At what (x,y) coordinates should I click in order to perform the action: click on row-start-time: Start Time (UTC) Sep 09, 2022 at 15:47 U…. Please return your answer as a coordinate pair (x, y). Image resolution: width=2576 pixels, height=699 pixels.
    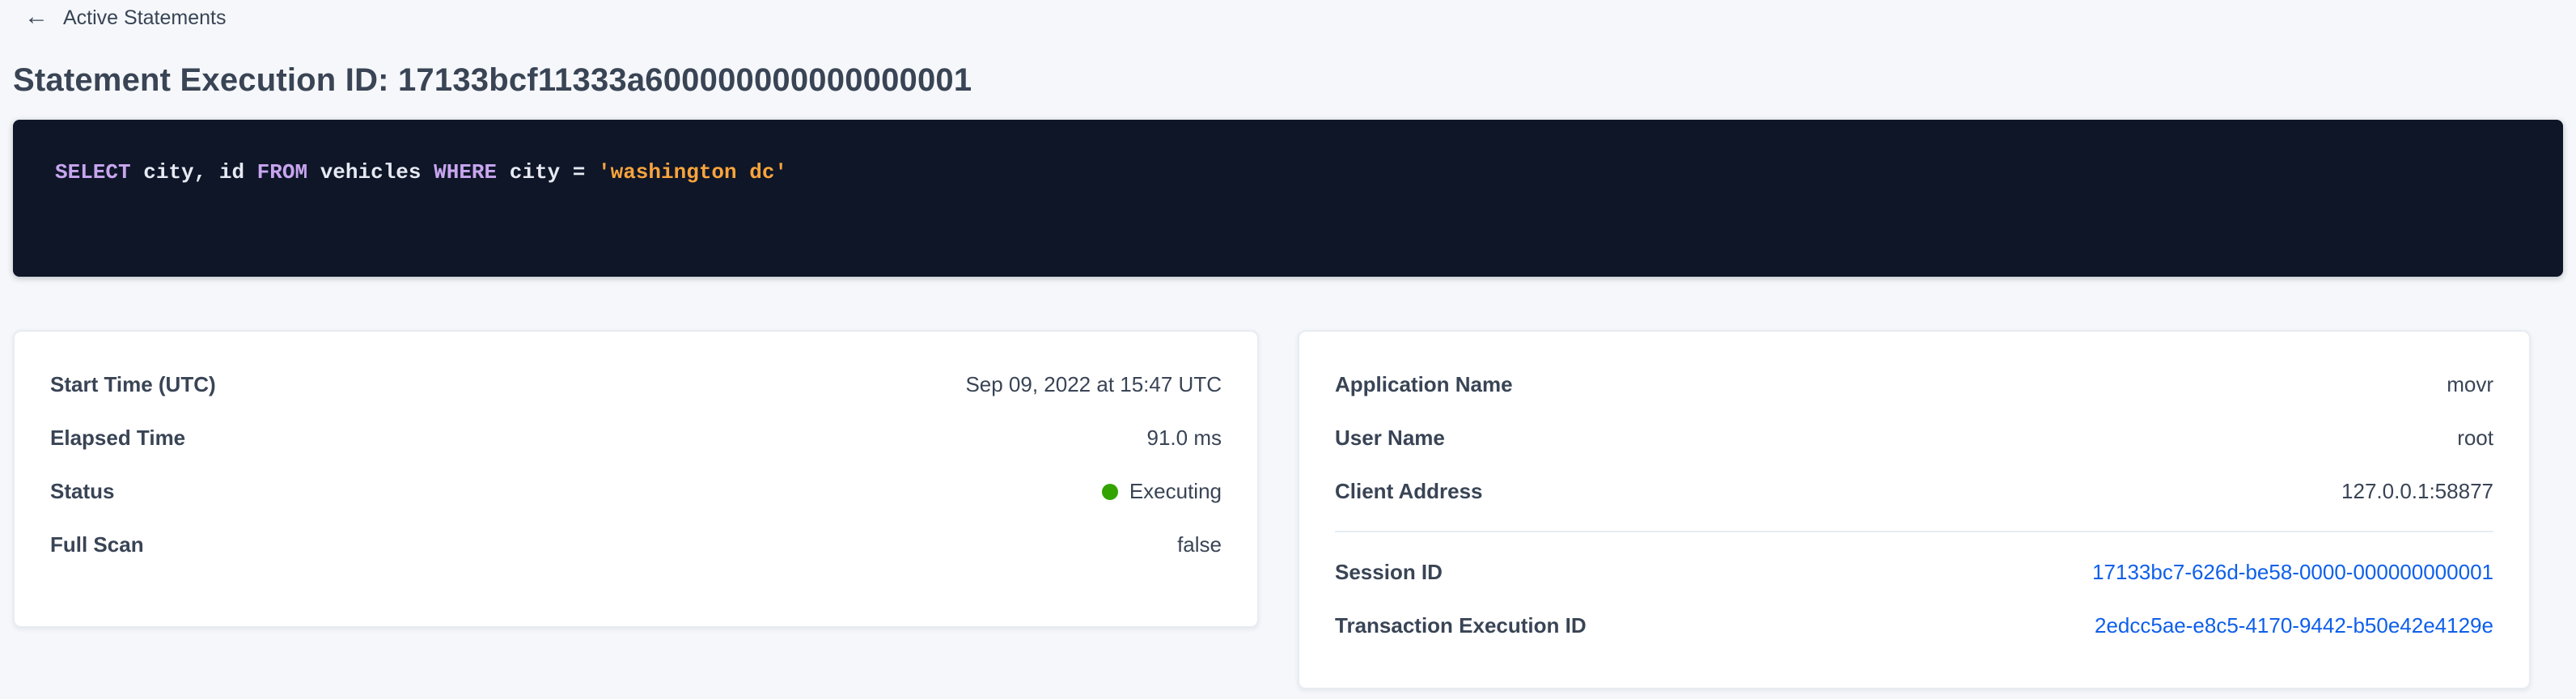
    Looking at the image, I should click on (636, 384).